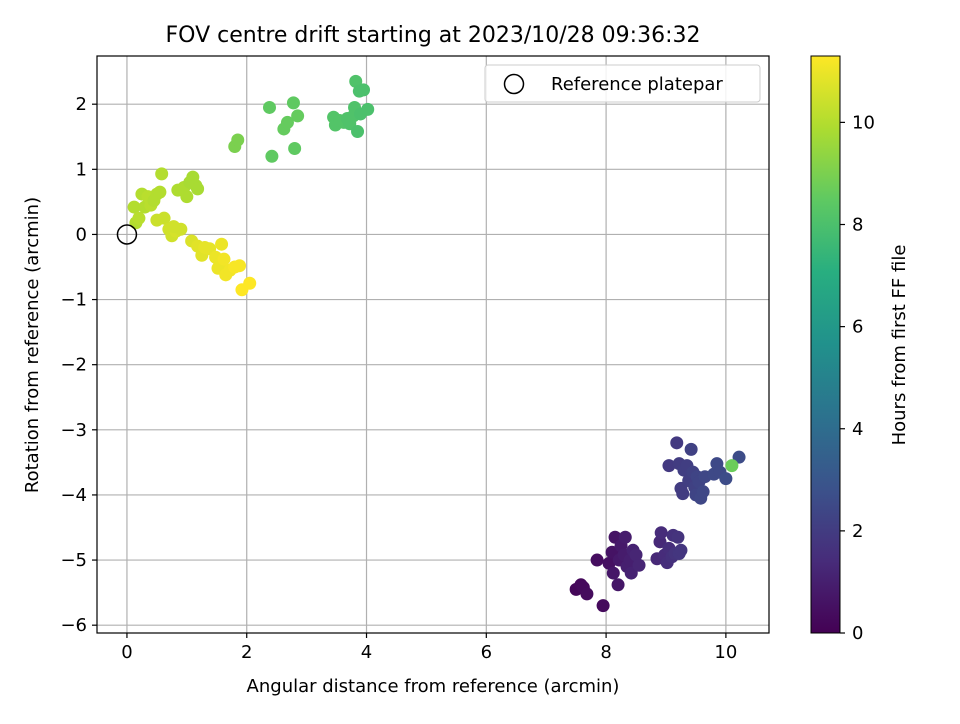  What do you see at coordinates (73, 300) in the screenshot?
I see `y-tick-label: −1` at bounding box center [73, 300].